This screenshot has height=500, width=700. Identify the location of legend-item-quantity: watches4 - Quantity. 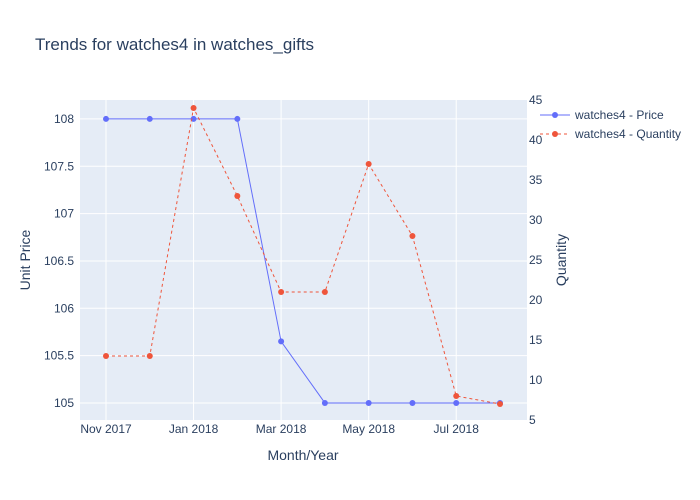
(610, 134).